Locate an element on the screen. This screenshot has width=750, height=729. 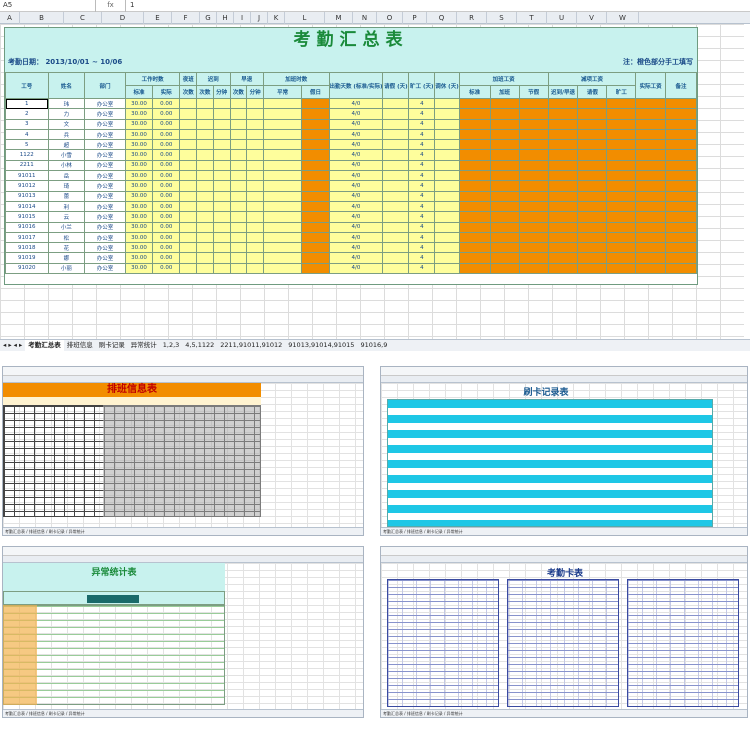
column-header: Q is located at coordinates (442, 18).